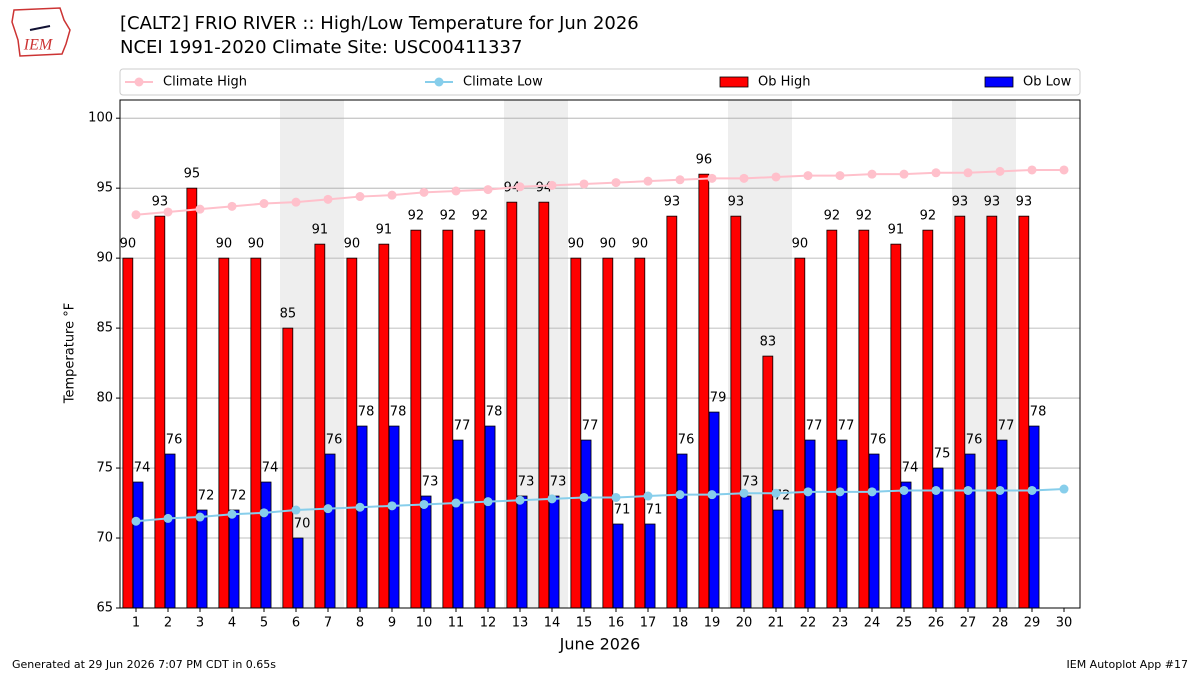 This screenshot has width=1200, height=675. Describe the element at coordinates (40, 28) in the screenshot. I see `logo-icon` at that location.